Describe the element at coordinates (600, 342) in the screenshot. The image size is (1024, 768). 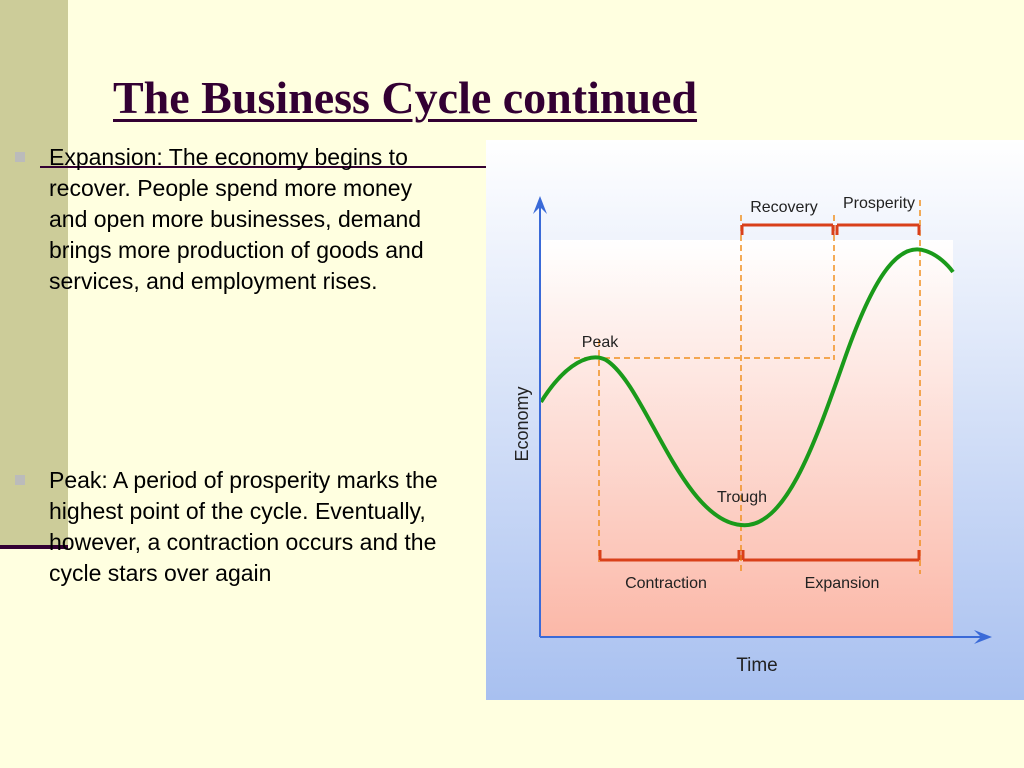
I see `peak-label: Peak` at that location.